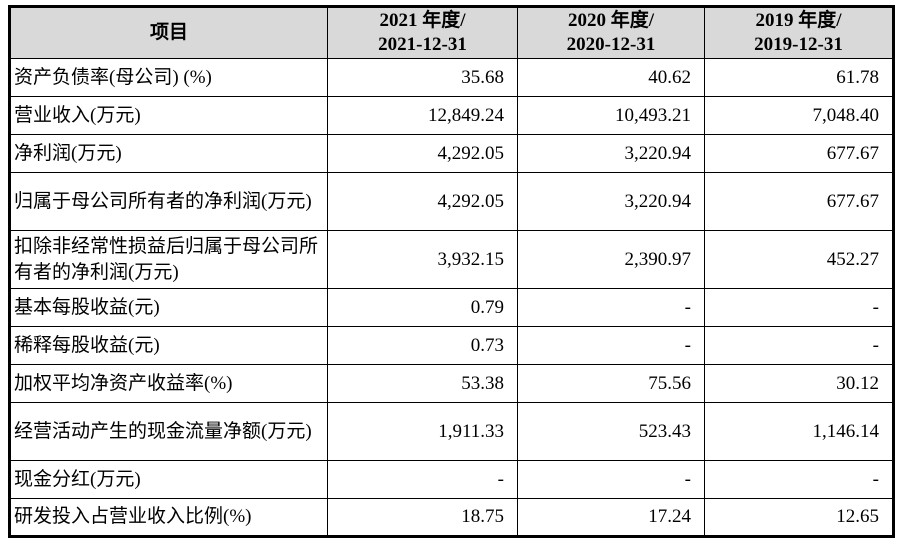  I want to click on header-item: 项目, so click(168, 32).